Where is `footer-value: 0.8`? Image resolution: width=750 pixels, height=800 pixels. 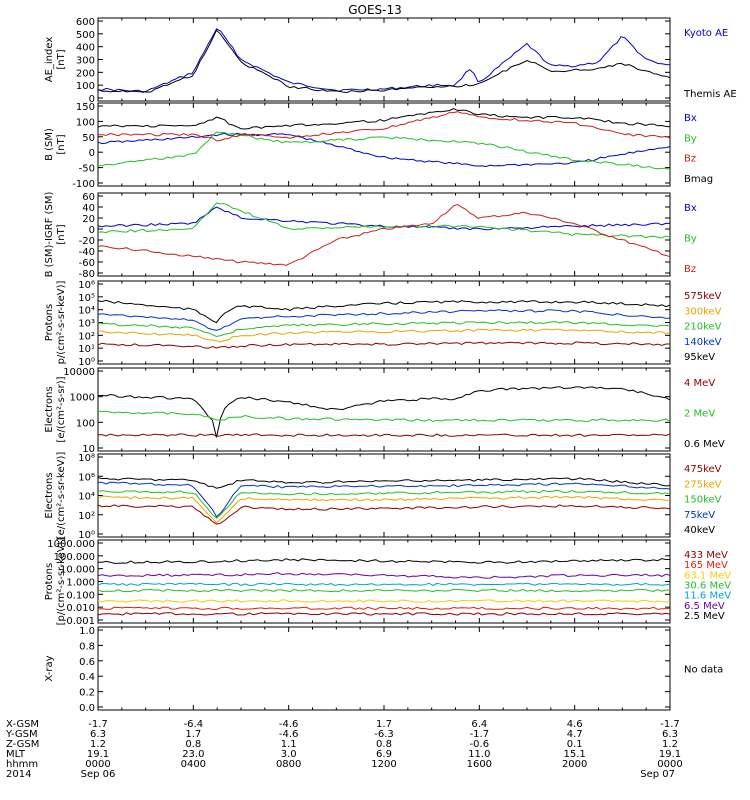
footer-value: 0.8 is located at coordinates (193, 744).